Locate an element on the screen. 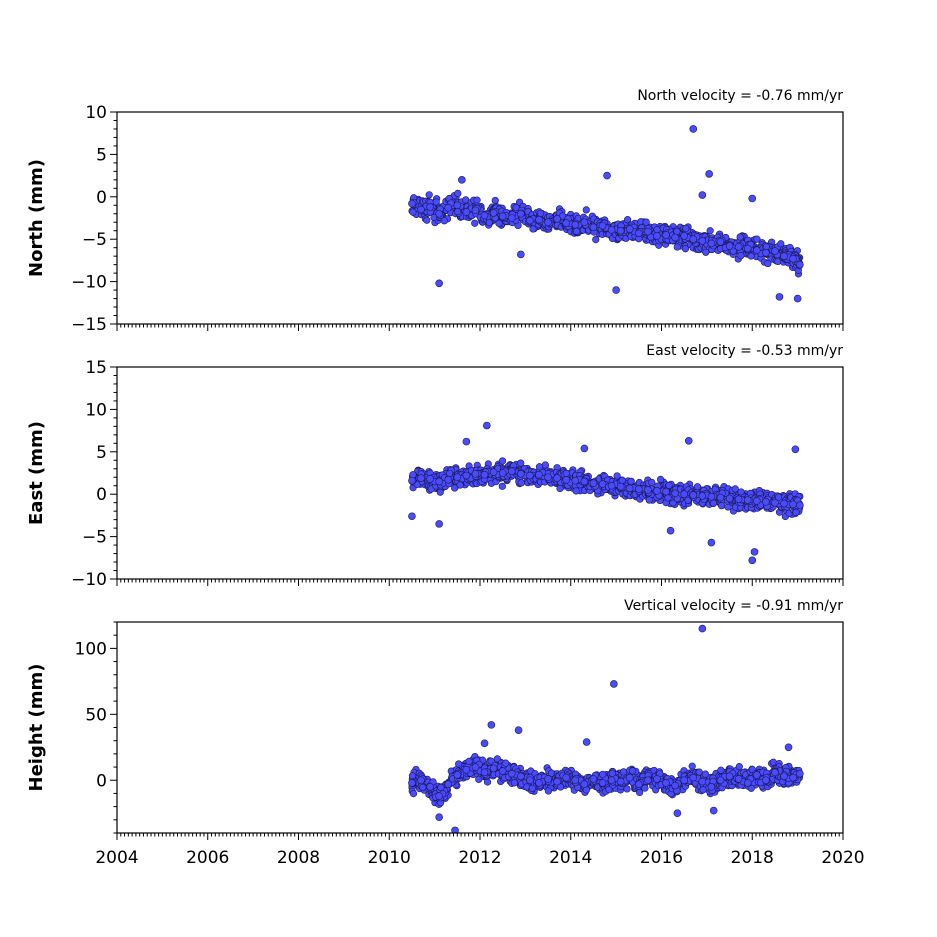 The height and width of the screenshot is (937, 937). east-y-tick-label: −10 is located at coordinates (89, 580).